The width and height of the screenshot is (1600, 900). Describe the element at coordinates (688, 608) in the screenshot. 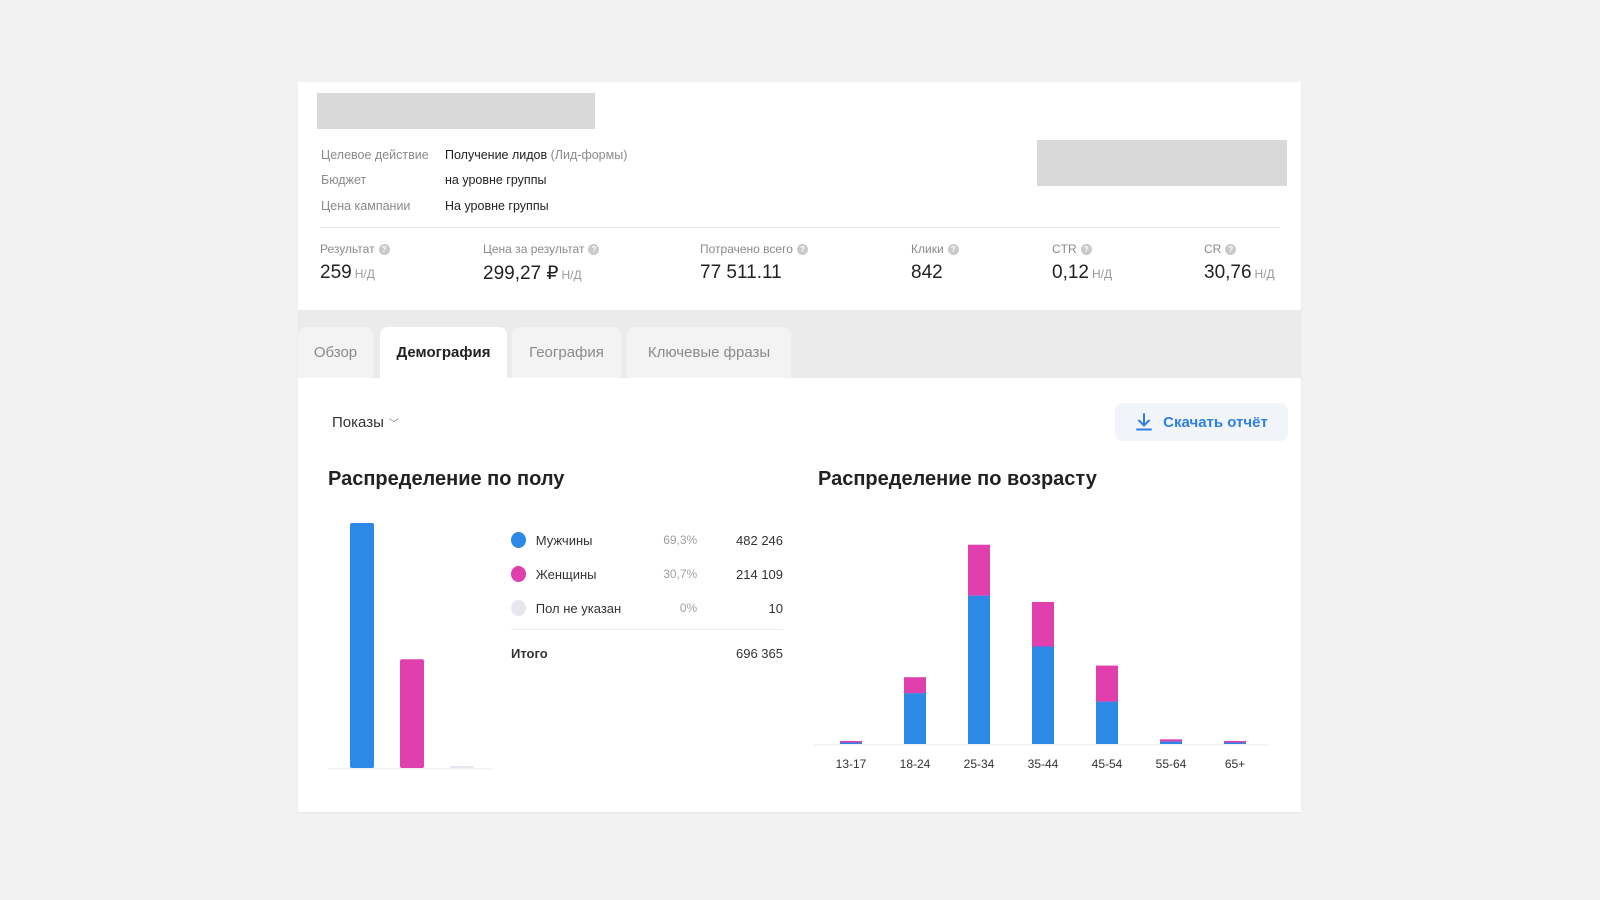

I see `legend-pct: 0%` at that location.